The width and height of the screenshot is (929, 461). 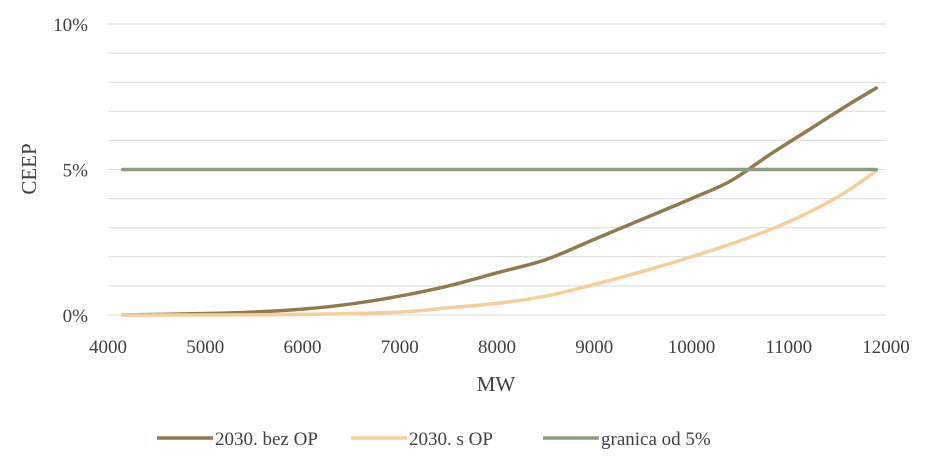 I want to click on y-tick-label: 0%, so click(x=76, y=316).